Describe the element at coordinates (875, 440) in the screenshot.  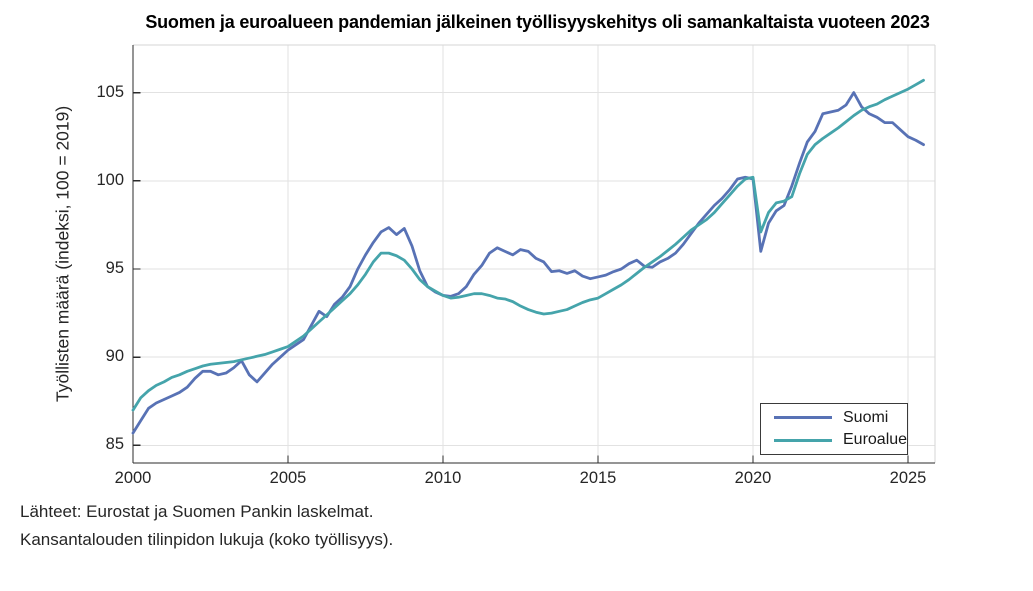
I see `legend-label-euroalue: Euroalue` at that location.